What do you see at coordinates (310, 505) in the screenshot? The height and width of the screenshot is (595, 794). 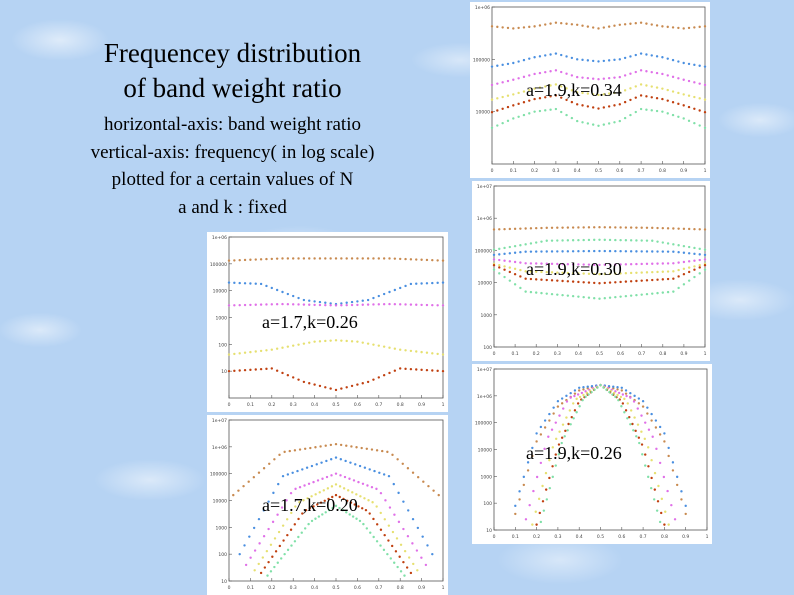 I see `chart-label-a17-k020: a=1.7,k=0.20` at bounding box center [310, 505].